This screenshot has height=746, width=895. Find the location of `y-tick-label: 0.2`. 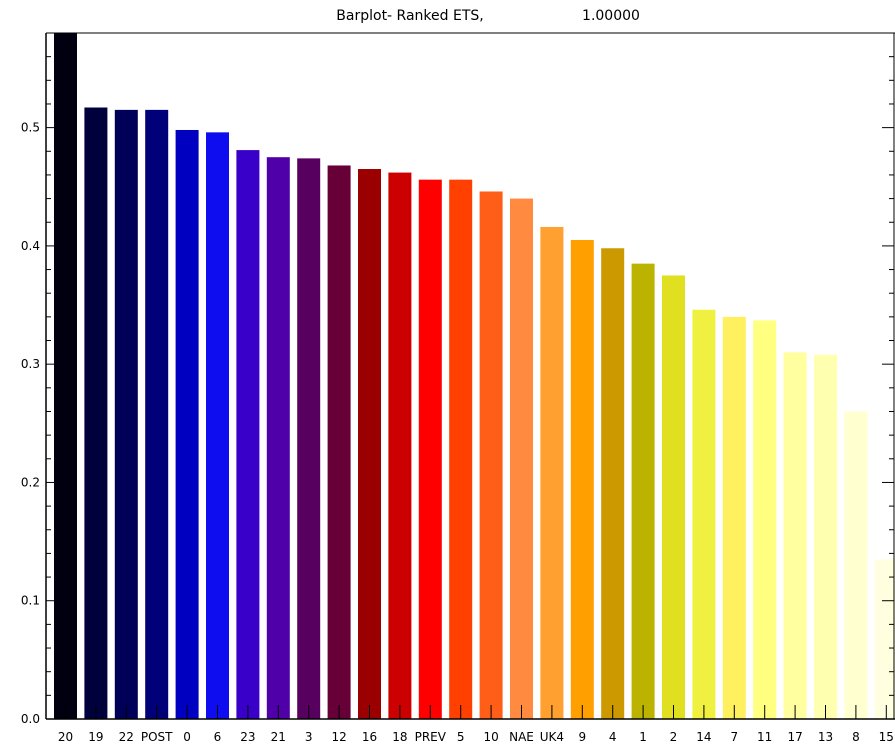

y-tick-label: 0.2 is located at coordinates (30, 482).